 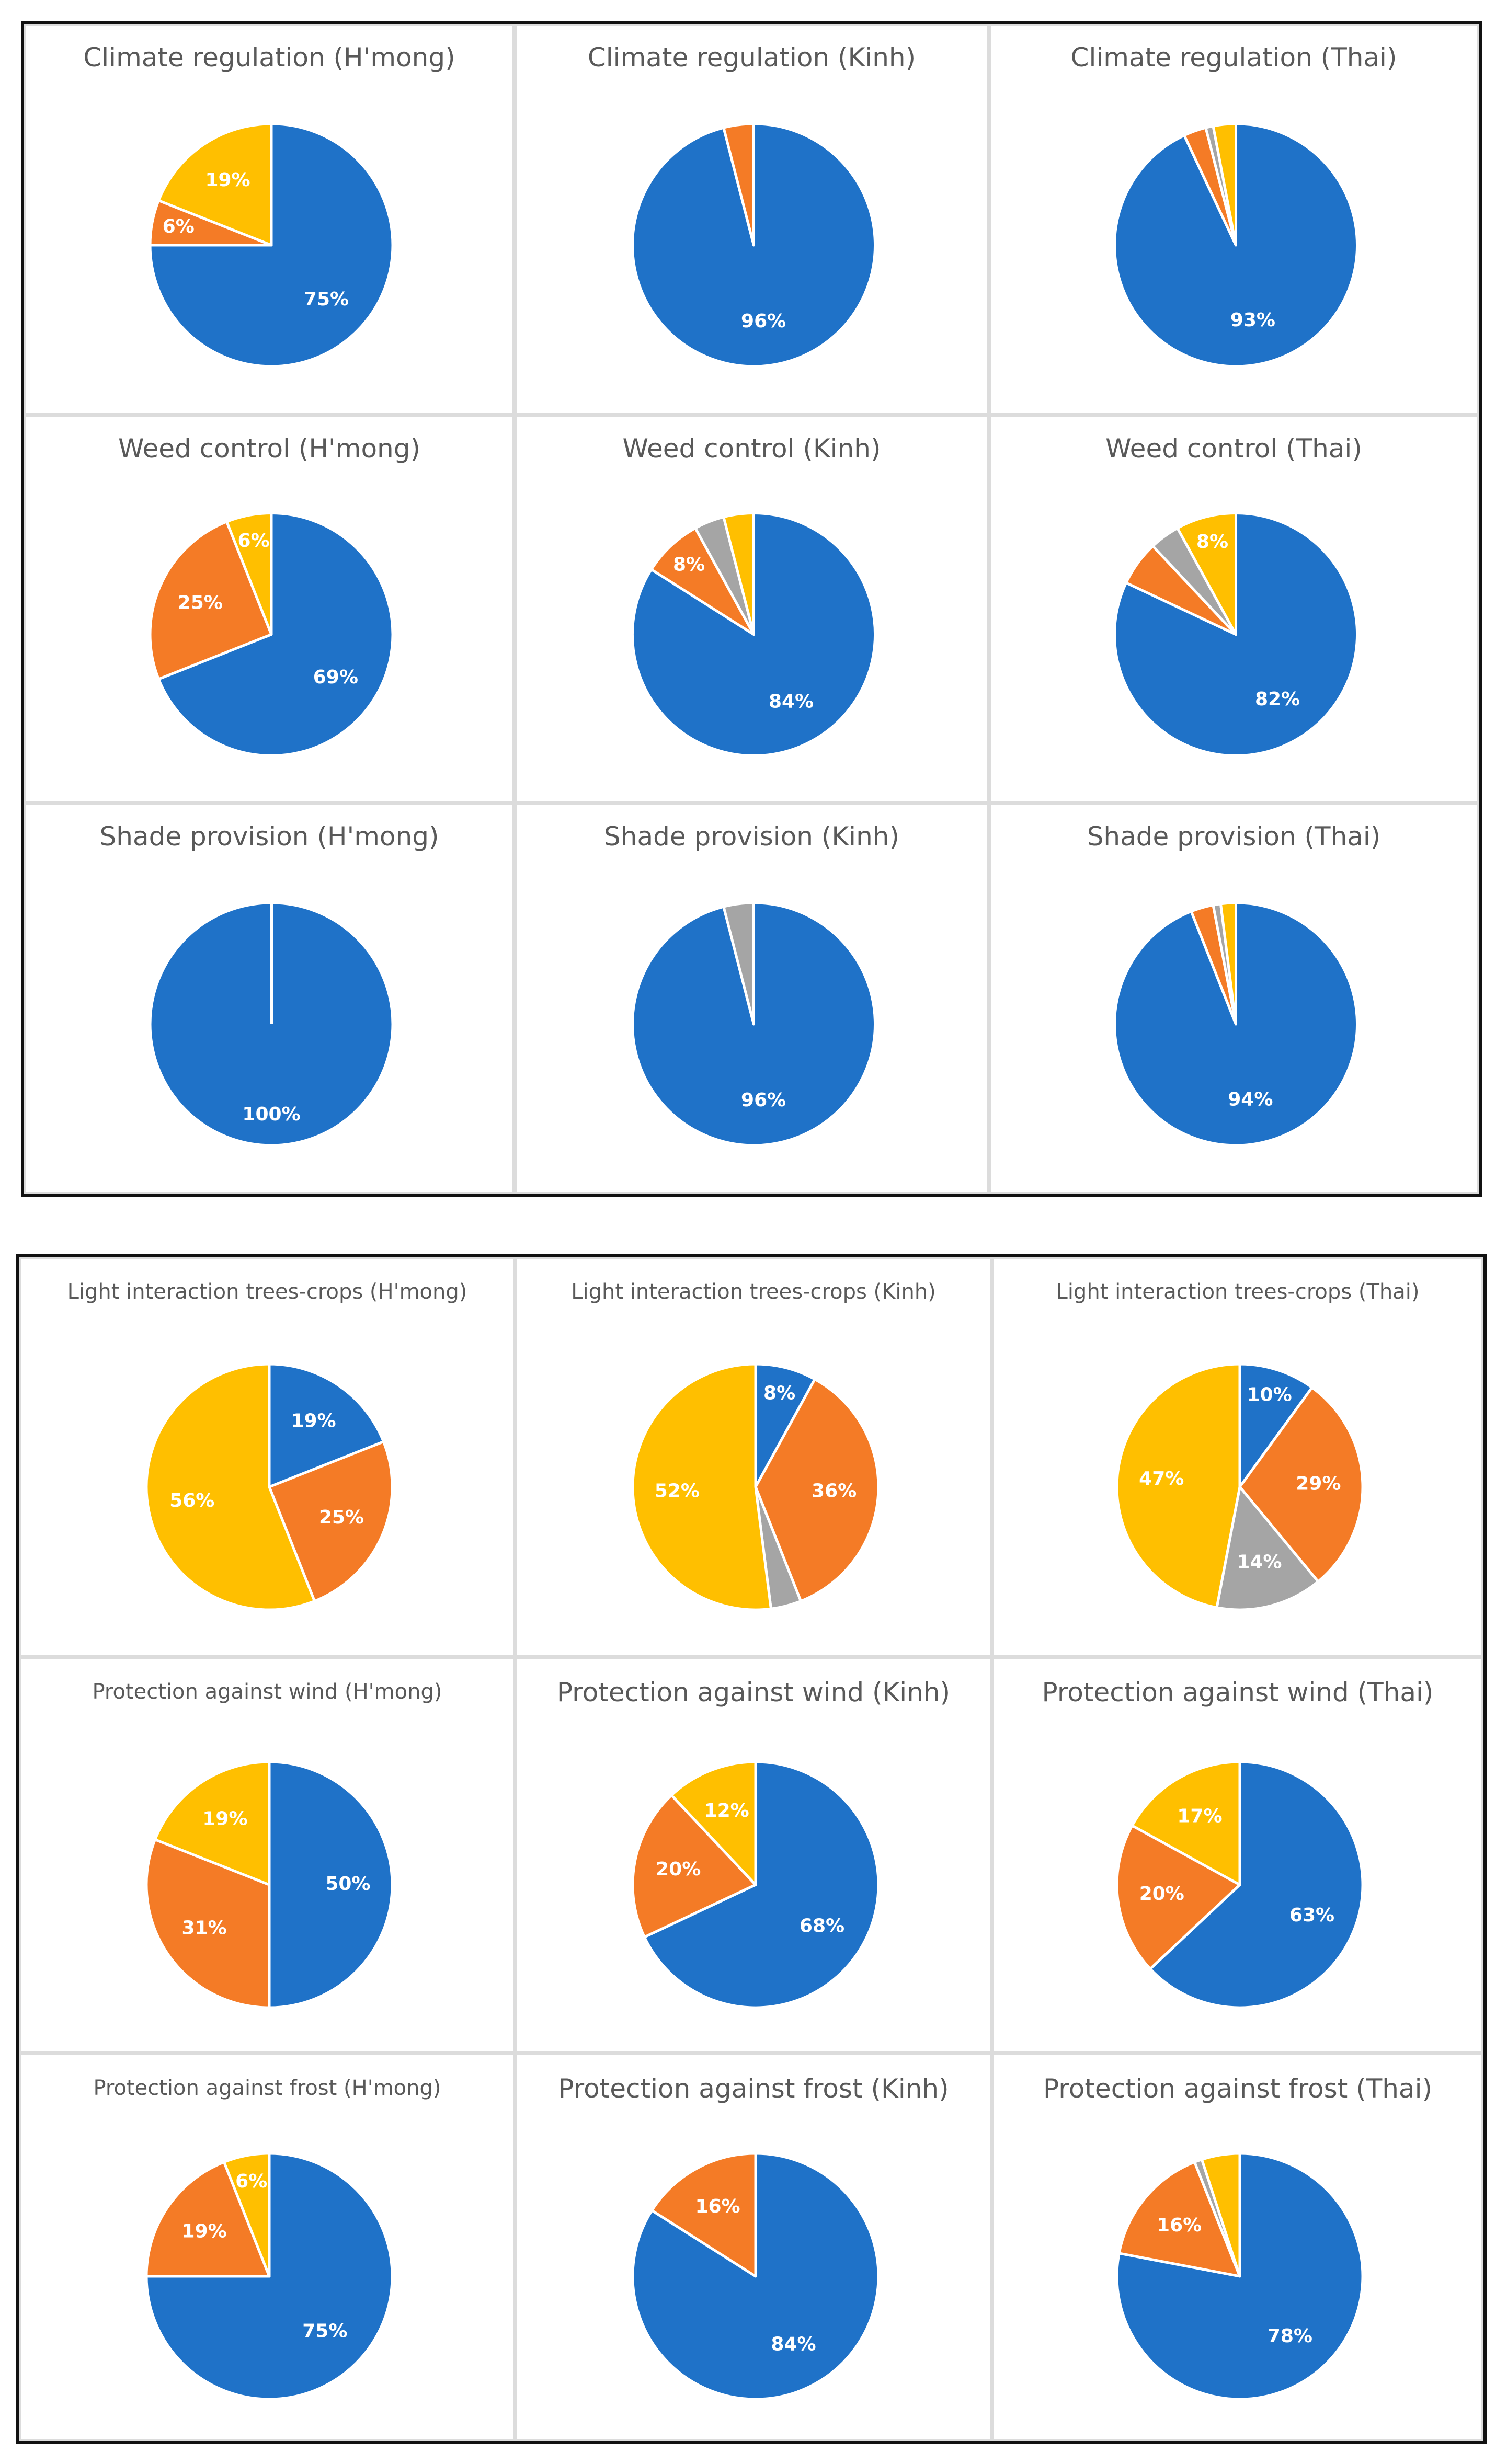 I want to click on pie-chart: 69% 25% 6%, so click(x=271, y=635).